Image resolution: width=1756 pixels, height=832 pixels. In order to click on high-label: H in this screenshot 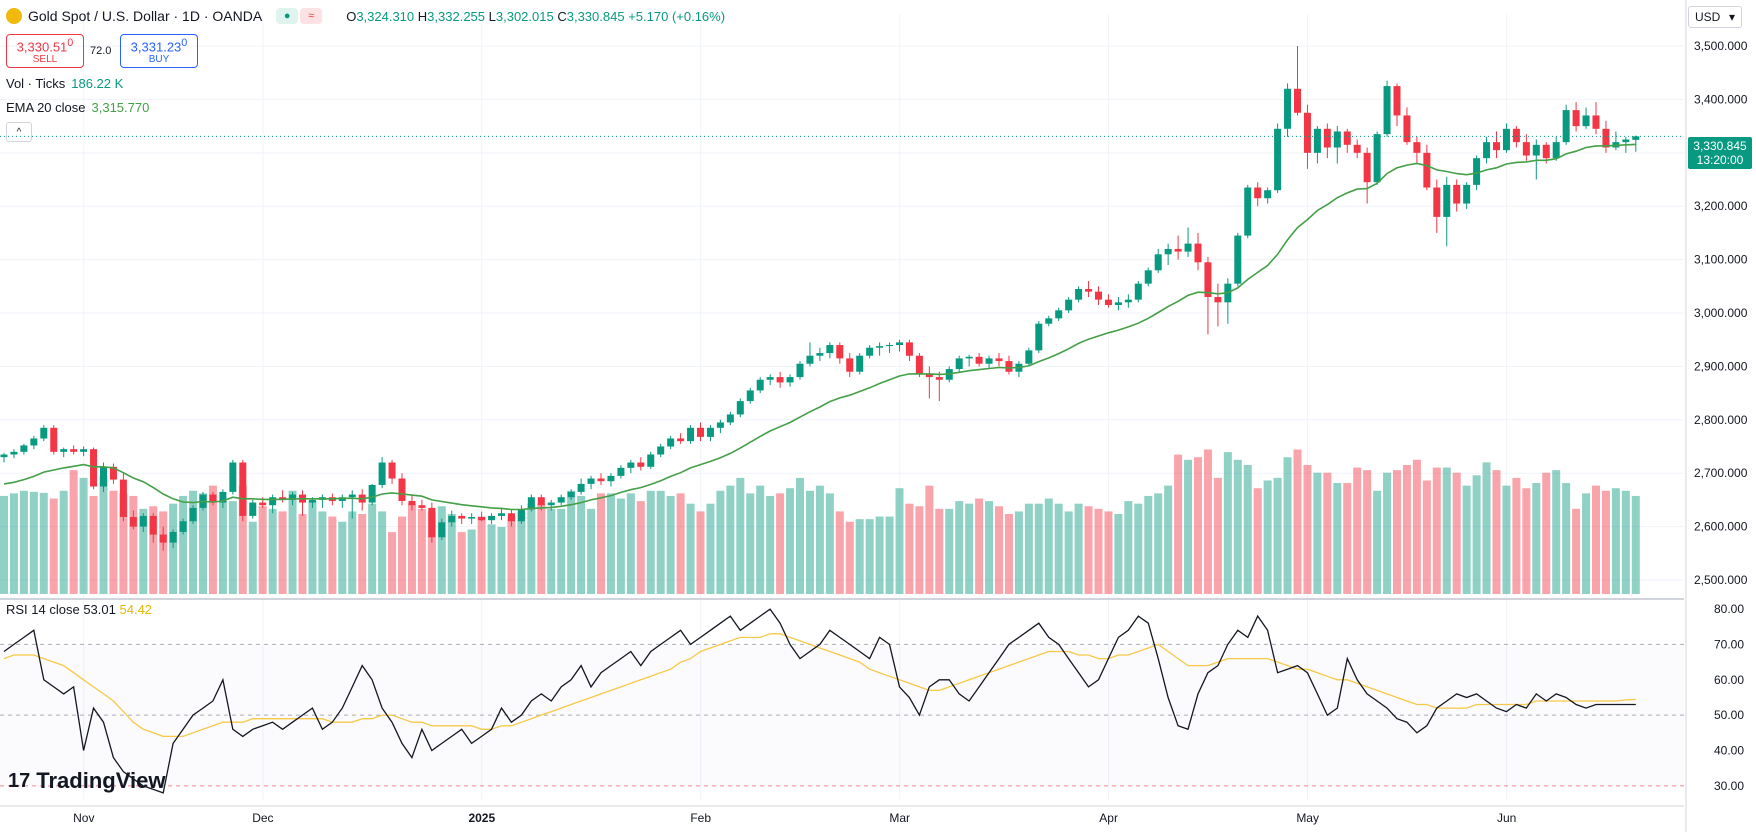, I will do `click(422, 16)`.